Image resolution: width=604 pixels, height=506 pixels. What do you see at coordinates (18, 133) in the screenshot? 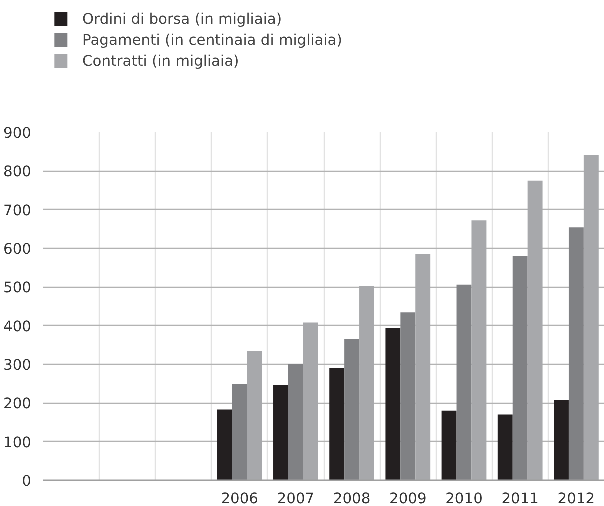
I see `y-tick-label: 900` at bounding box center [18, 133].